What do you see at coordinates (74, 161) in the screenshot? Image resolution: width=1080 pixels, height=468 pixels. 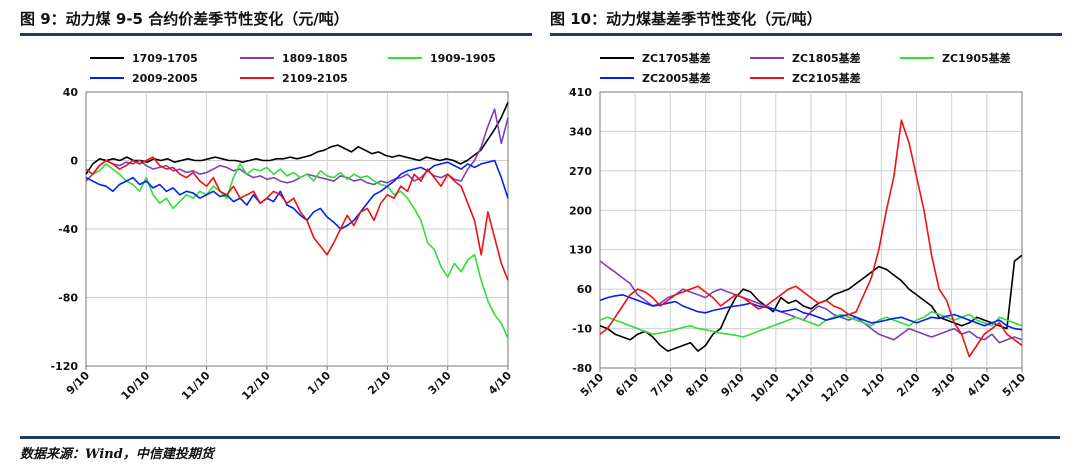 I see `left-y-tick-label-1: 0` at bounding box center [74, 161].